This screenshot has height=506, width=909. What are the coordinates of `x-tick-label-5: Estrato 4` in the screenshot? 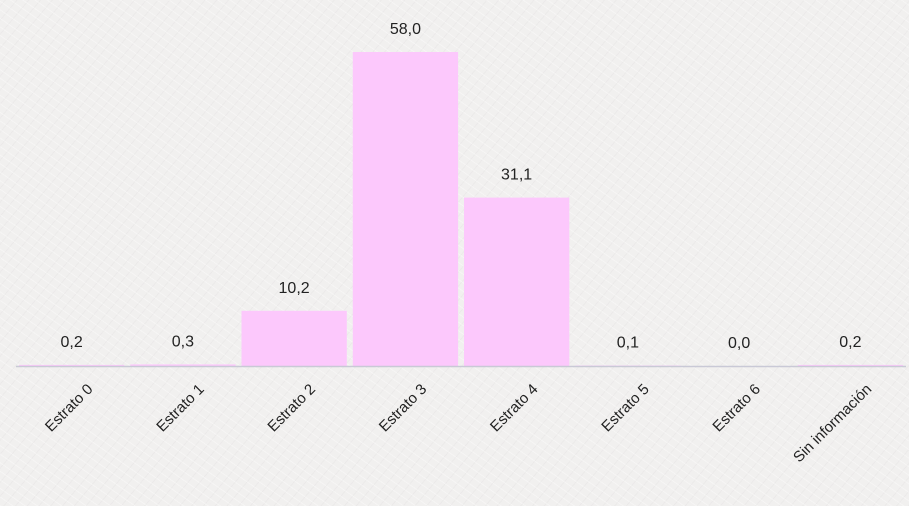 It's located at (514, 408).